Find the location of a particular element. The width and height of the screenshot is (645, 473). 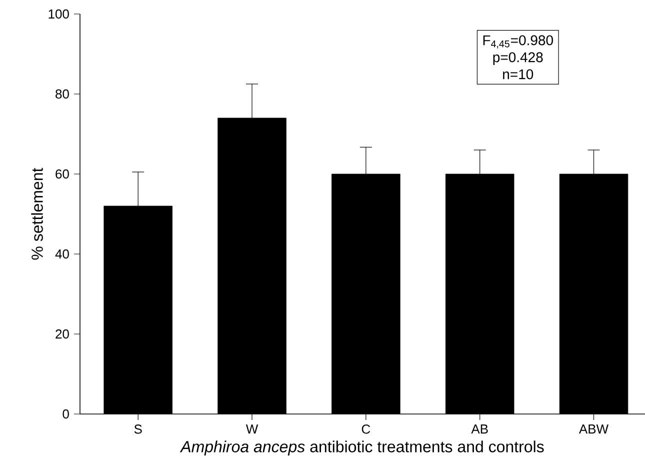

y-tick-label: 0 is located at coordinates (65, 414).